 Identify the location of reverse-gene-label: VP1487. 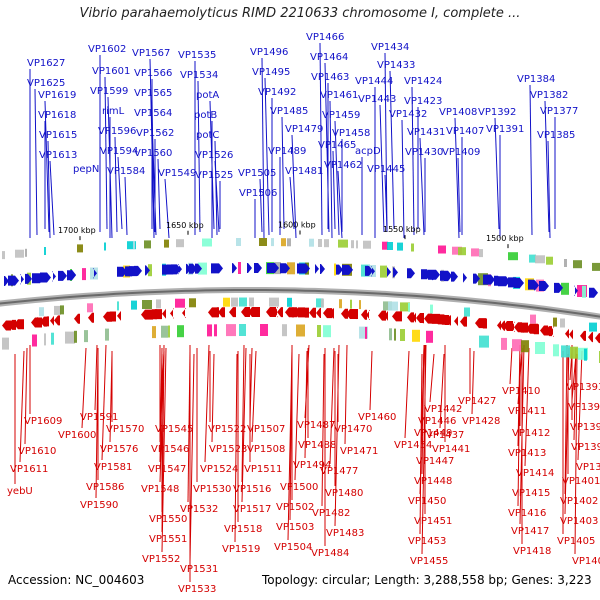
(316, 425).